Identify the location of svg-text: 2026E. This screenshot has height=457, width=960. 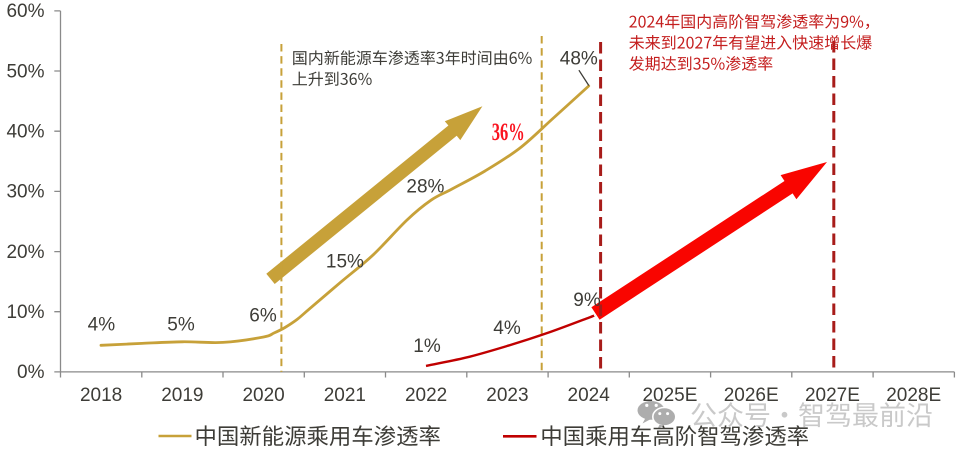
(751, 395).